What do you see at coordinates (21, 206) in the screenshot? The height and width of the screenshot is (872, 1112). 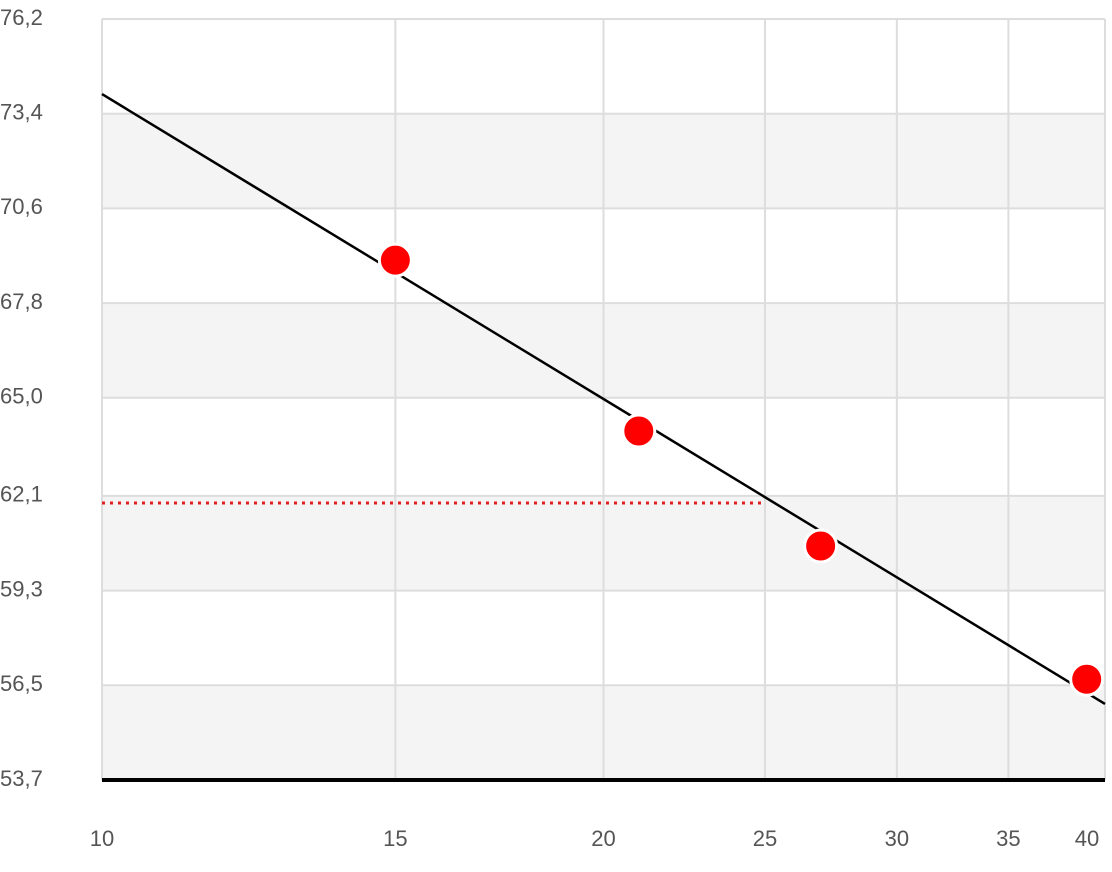 I see `y-tick-label: 70,6` at bounding box center [21, 206].